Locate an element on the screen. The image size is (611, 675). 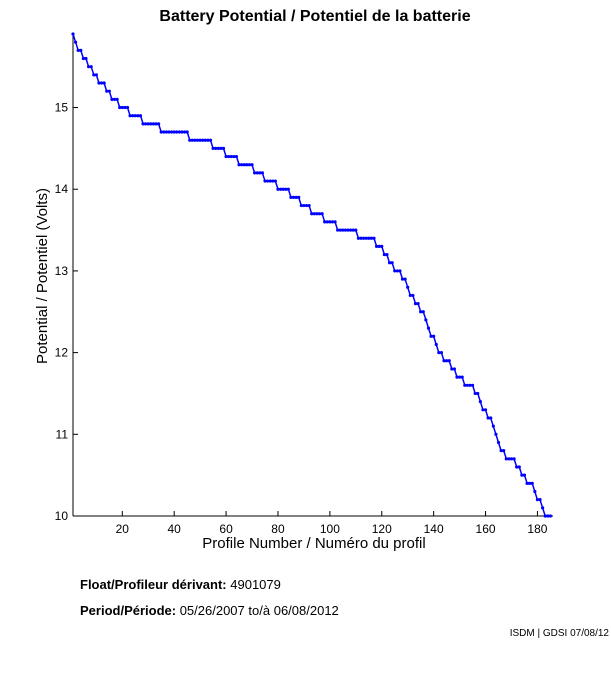
period-separator: to/à is located at coordinates (259, 610).